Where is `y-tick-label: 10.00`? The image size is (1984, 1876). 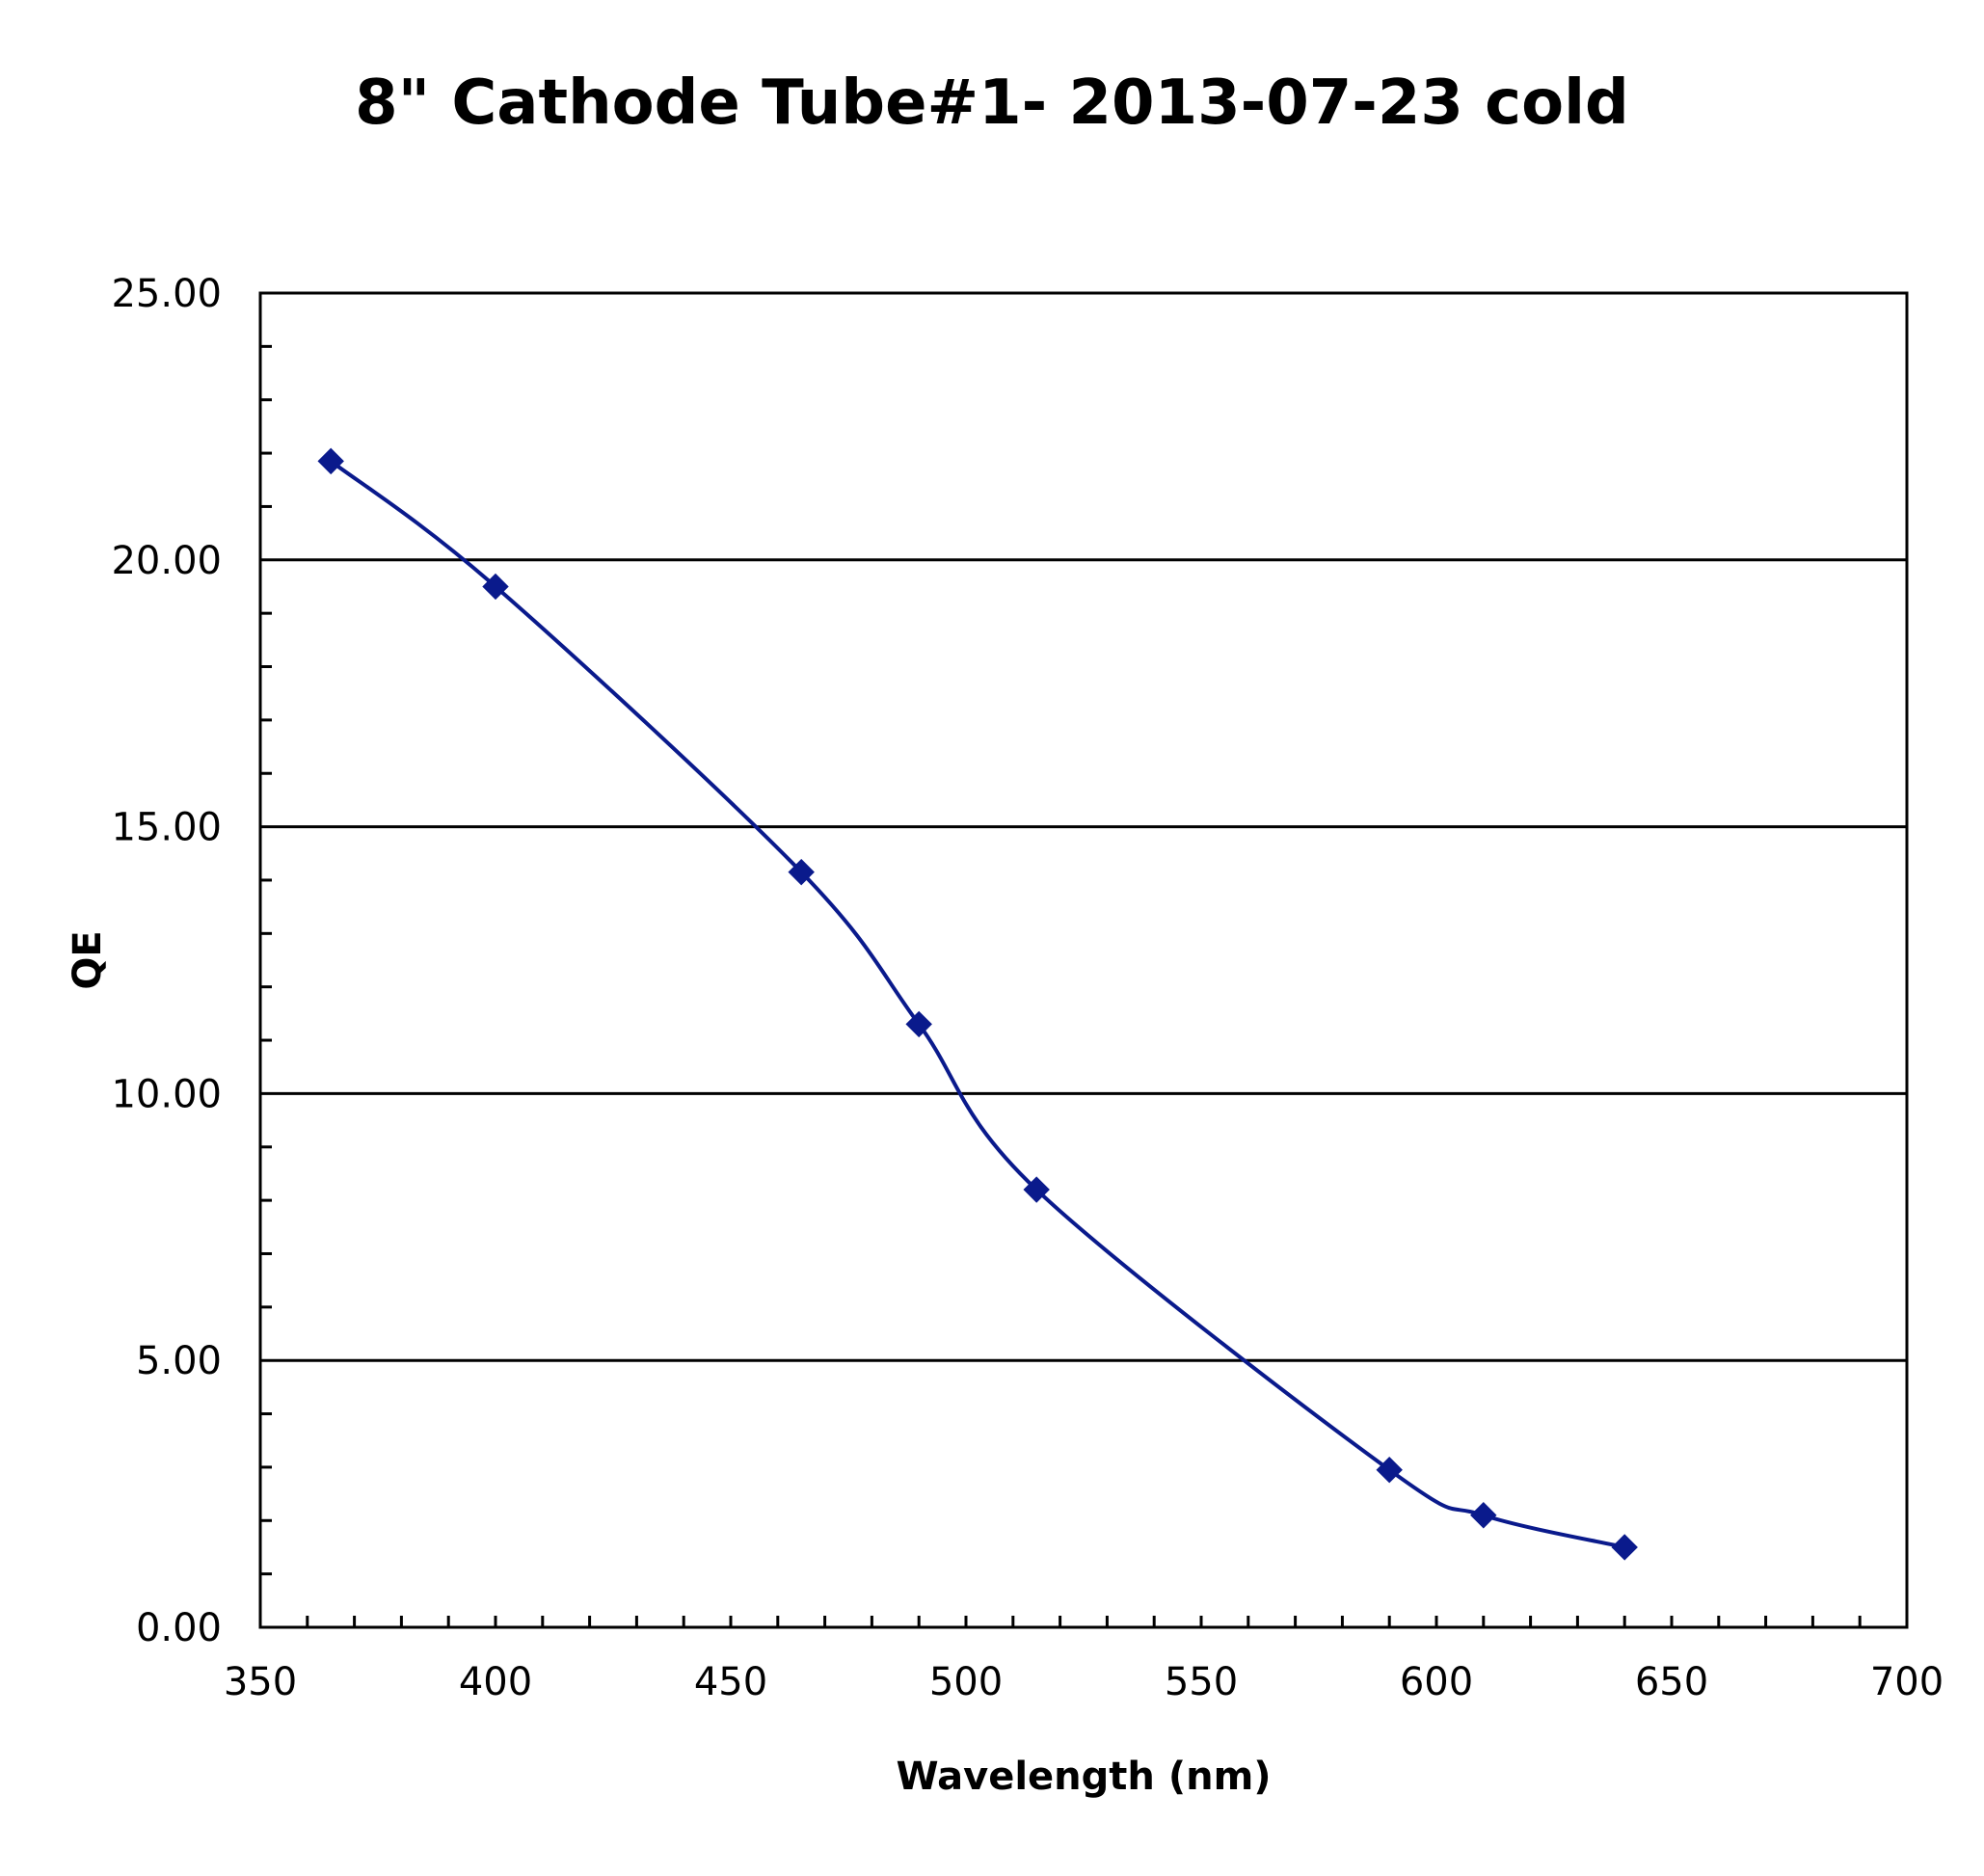
y-tick-label: 10.00 is located at coordinates (167, 1094).